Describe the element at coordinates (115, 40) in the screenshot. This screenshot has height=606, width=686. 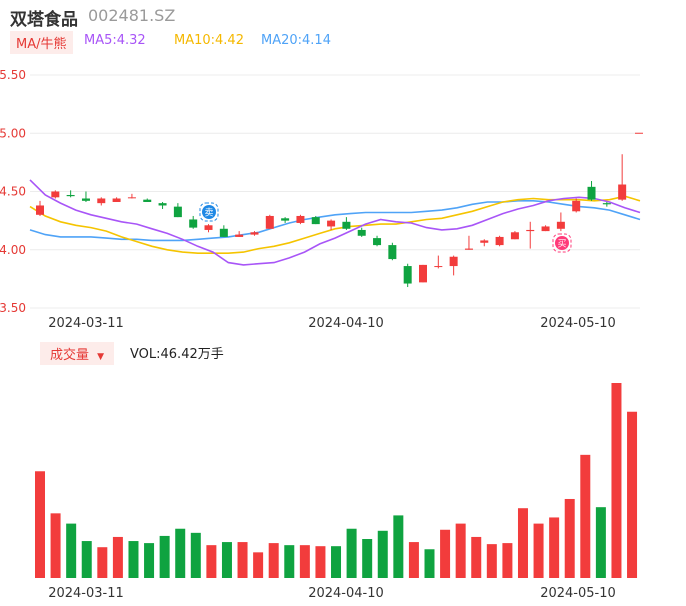
I see `ma5-label: MA5:4.32` at that location.